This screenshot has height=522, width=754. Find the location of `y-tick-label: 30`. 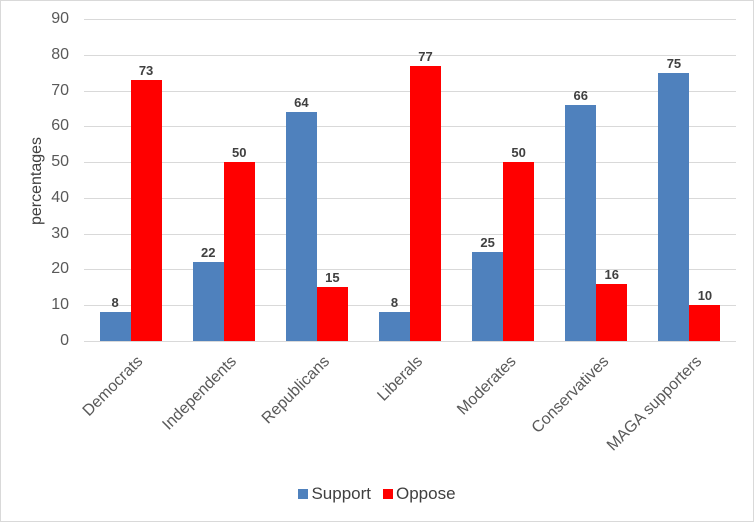

y-tick-label: 30 is located at coordinates (60, 233).